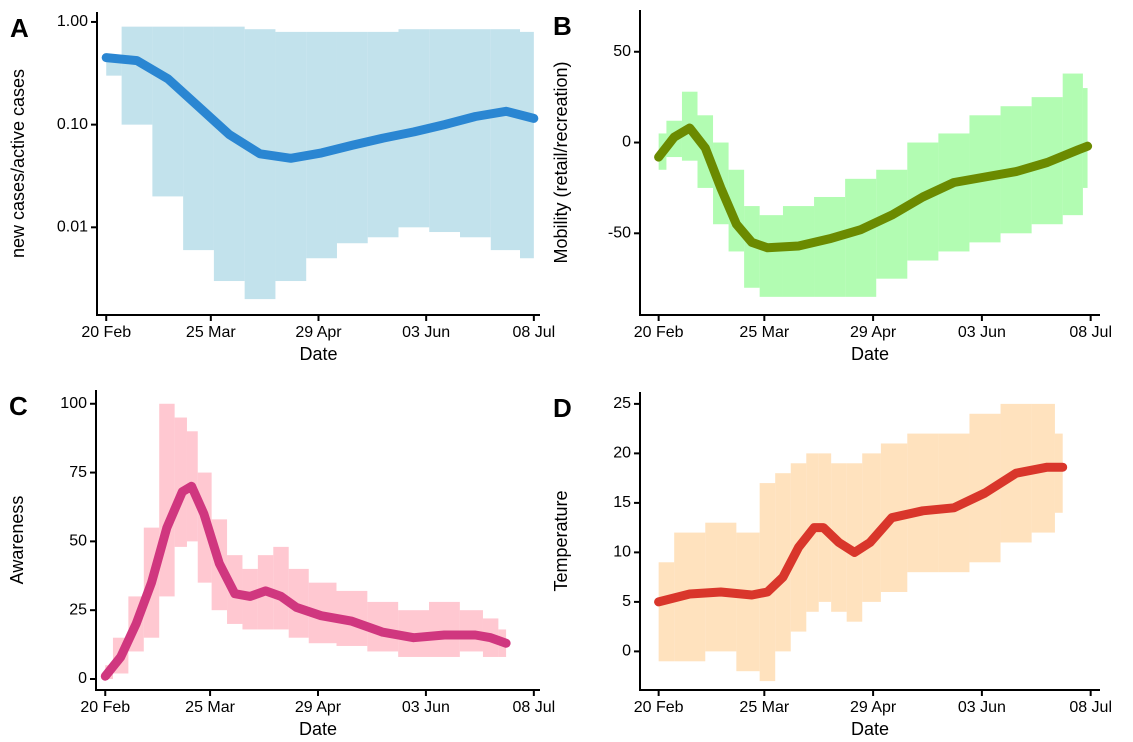 Image resolution: width=1133 pixels, height=742 pixels. What do you see at coordinates (562, 408) in the screenshot?
I see `panel-letter: D` at bounding box center [562, 408].